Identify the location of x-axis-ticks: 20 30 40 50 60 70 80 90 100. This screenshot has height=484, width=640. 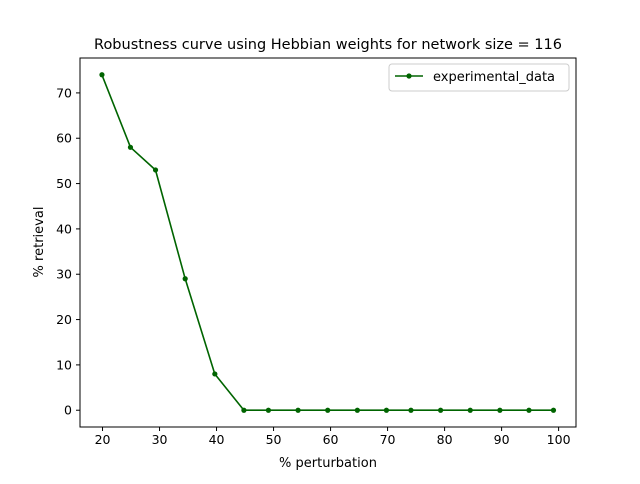
(333, 437).